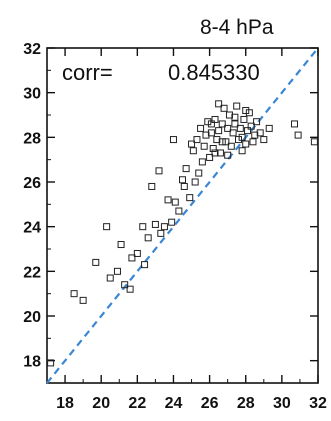  What do you see at coordinates (246, 403) in the screenshot?
I see `x-tick-label: 28` at bounding box center [246, 403].